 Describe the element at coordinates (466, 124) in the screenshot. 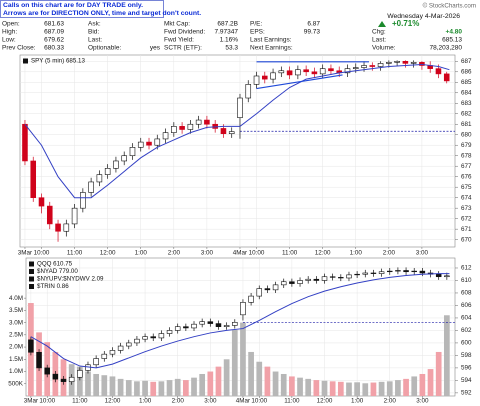

I see `y-tick-label: 681` at that location.